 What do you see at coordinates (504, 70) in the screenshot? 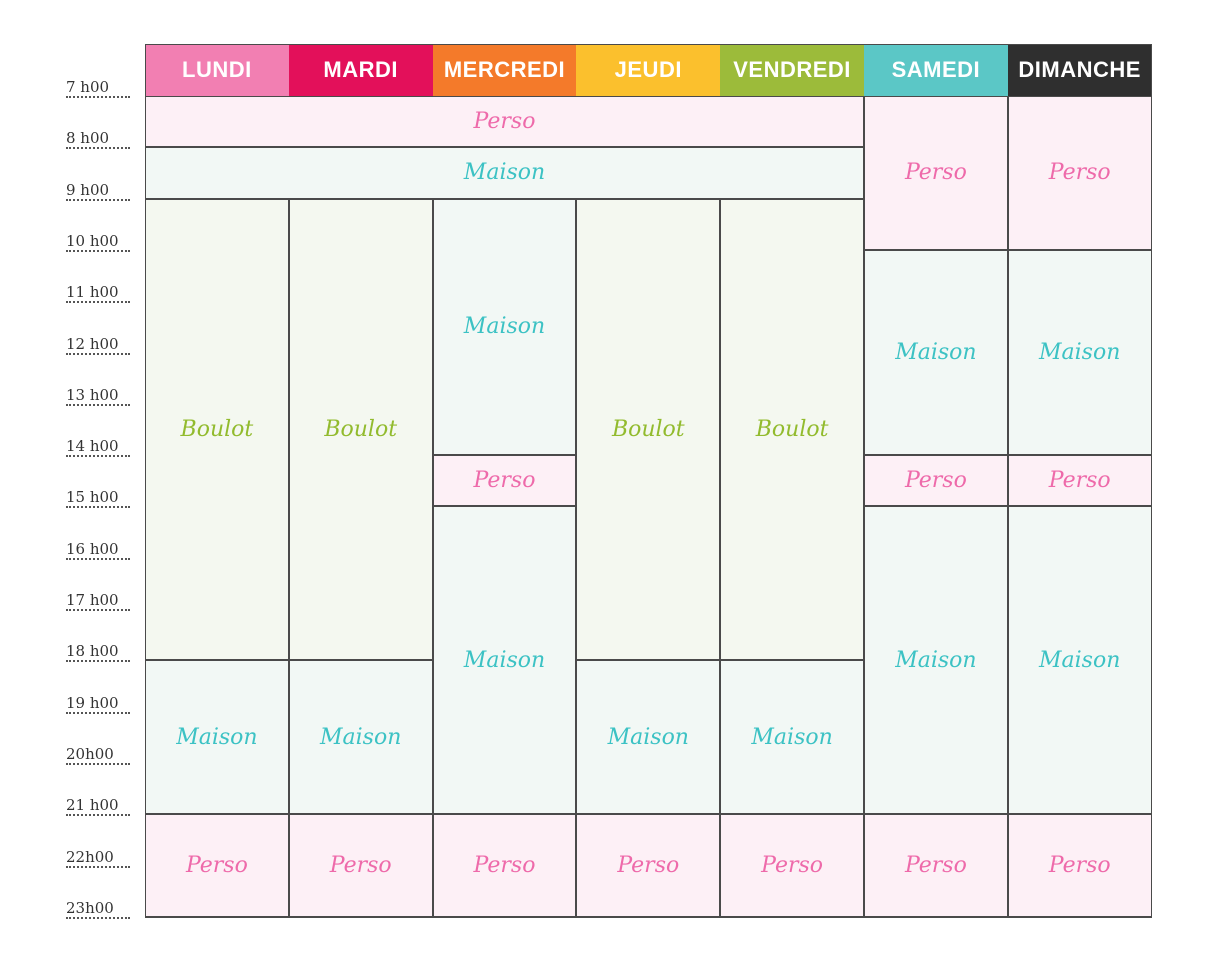
I see `day-header-mercredi: MERCREDI` at bounding box center [504, 70].